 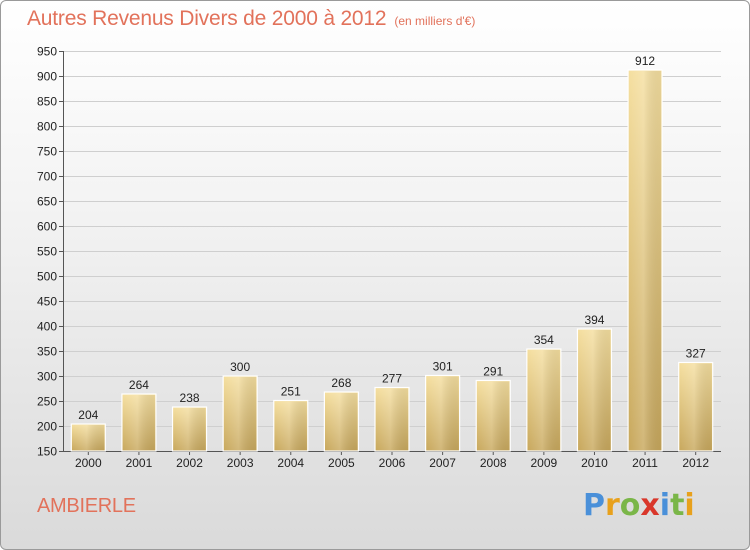 I want to click on bar-value-label: 327, so click(x=696, y=354).